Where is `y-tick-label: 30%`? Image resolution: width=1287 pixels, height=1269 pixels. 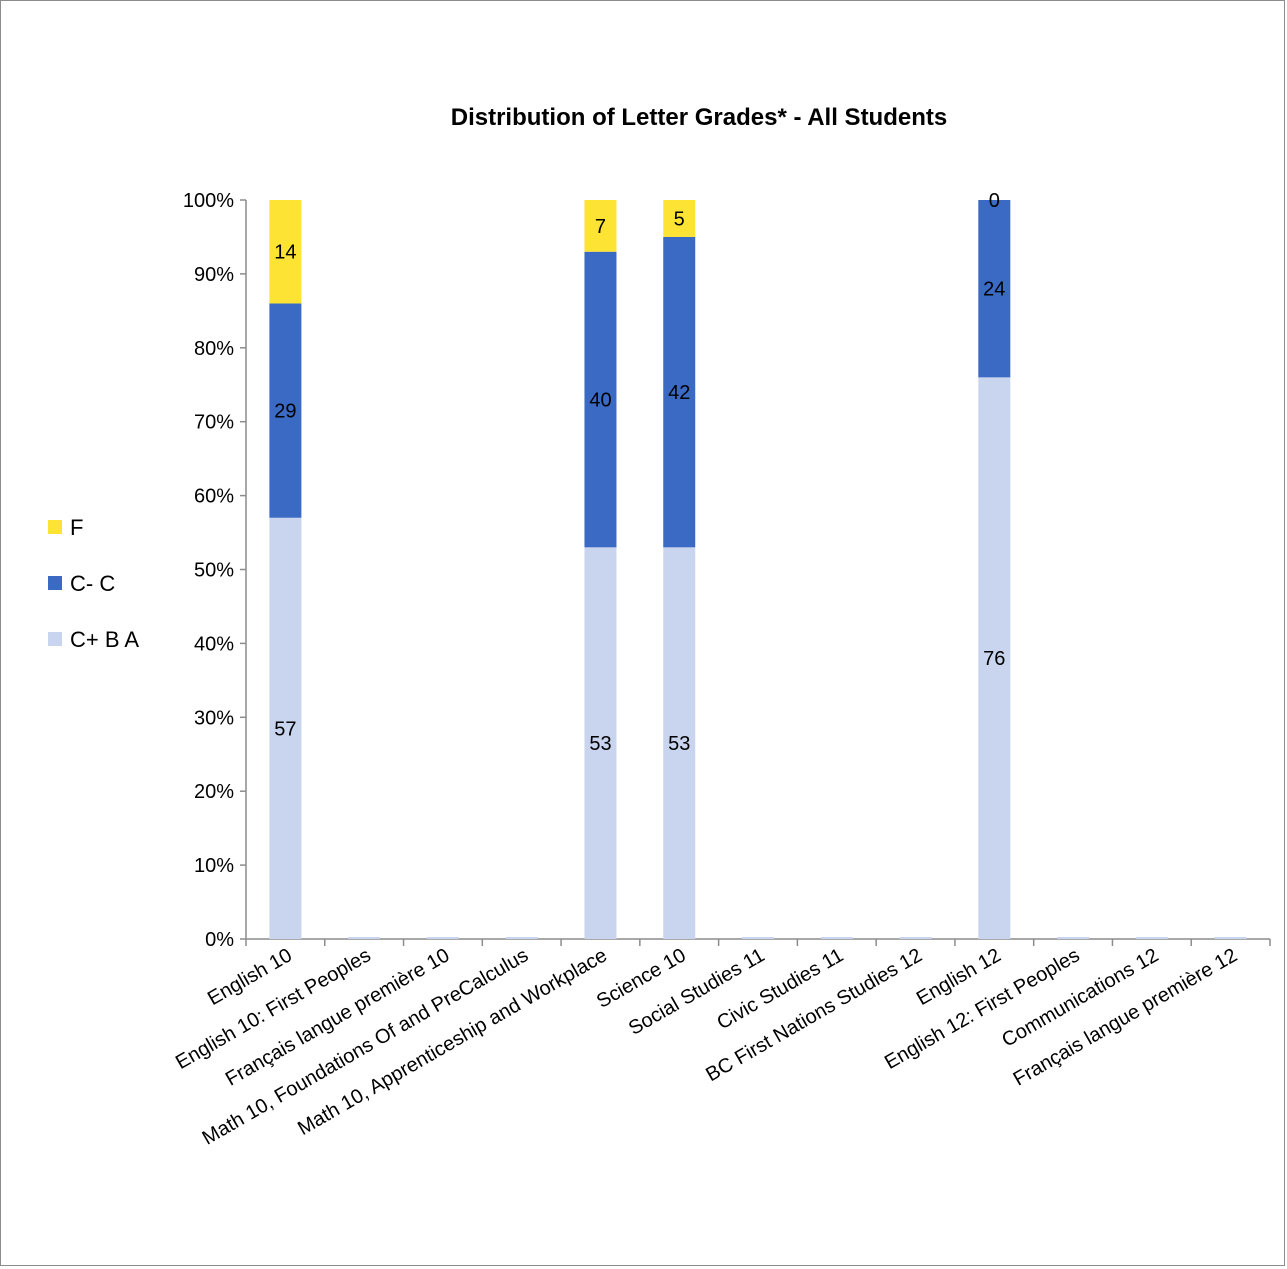
y-tick-label: 30% is located at coordinates (214, 718).